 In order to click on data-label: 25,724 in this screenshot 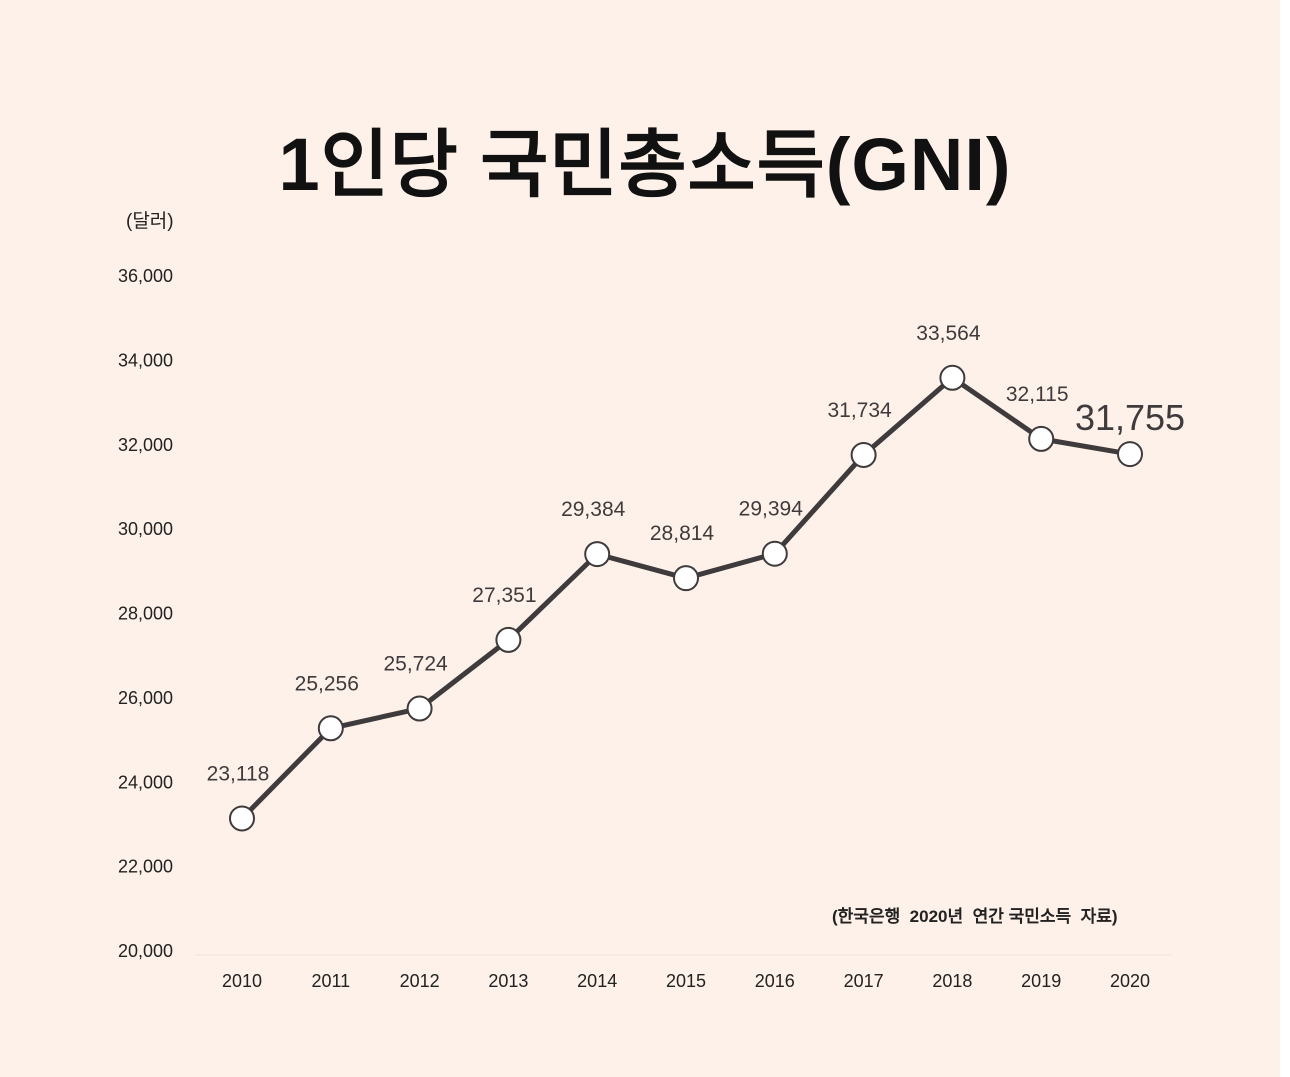, I will do `click(415, 664)`.